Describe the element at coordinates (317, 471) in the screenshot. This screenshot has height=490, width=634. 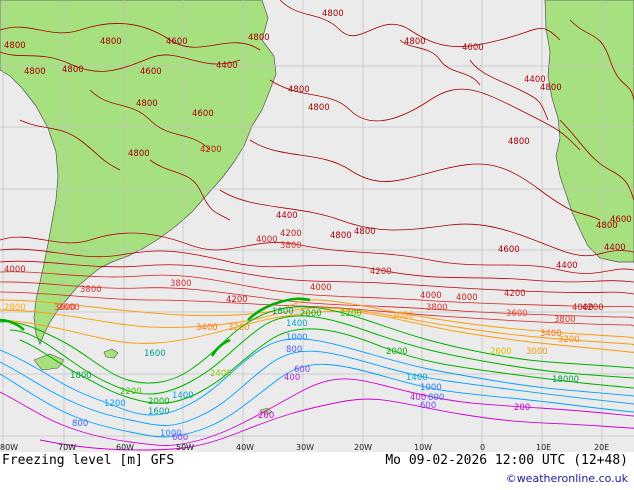
I see `footer-bar` at that location.